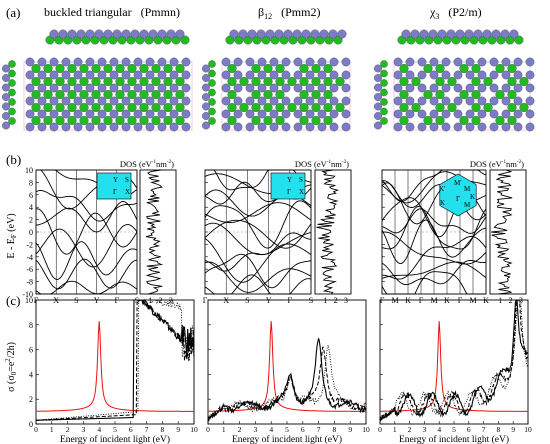 The height and width of the screenshot is (444, 550). I want to click on dos-label-part: ), so click(172, 164).